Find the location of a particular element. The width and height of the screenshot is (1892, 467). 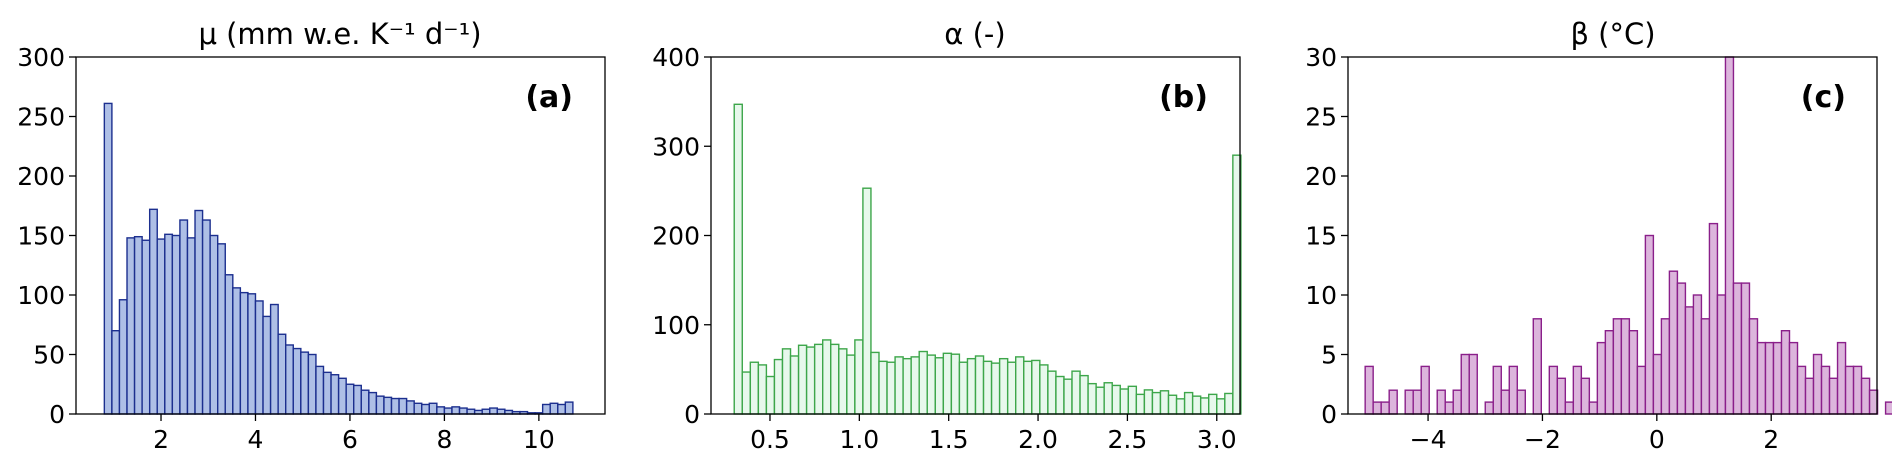

y-tick-label: 30 is located at coordinates (1321, 57).